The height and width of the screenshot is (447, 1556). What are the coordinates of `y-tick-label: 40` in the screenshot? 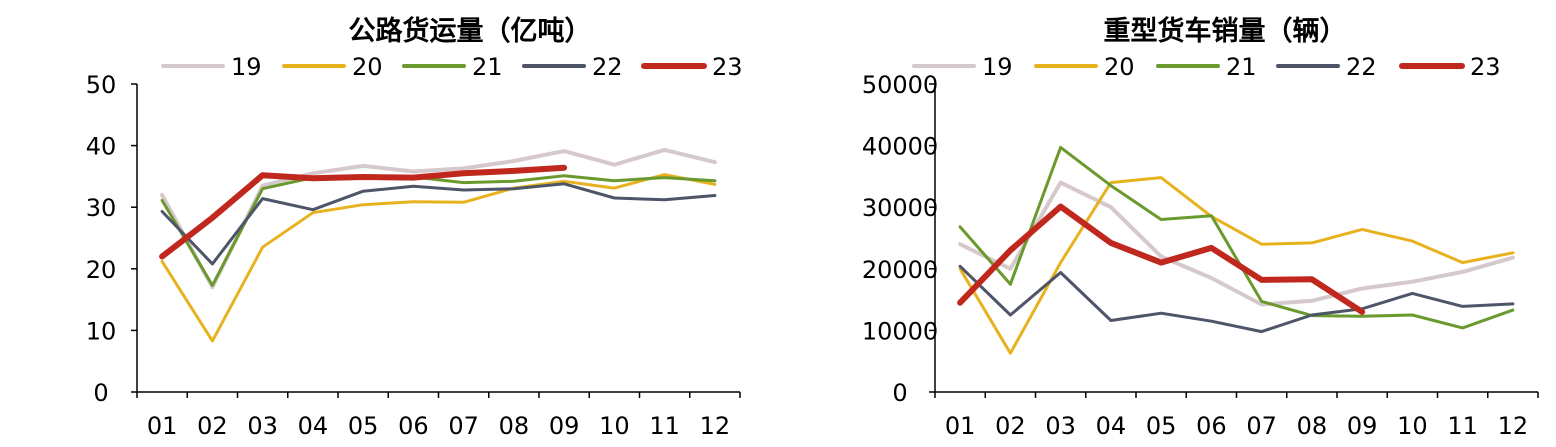 It's located at (101, 147).